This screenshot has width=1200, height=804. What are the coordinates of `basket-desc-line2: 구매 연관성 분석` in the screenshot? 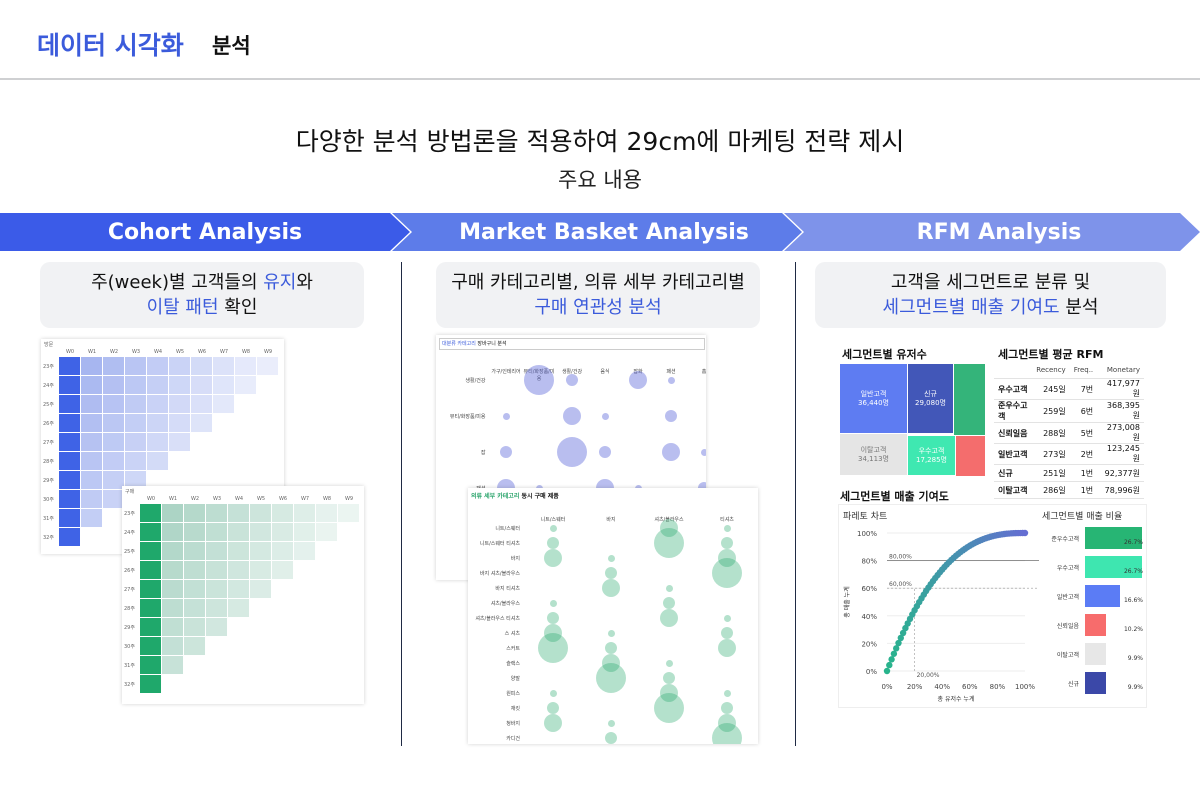 It's located at (598, 307).